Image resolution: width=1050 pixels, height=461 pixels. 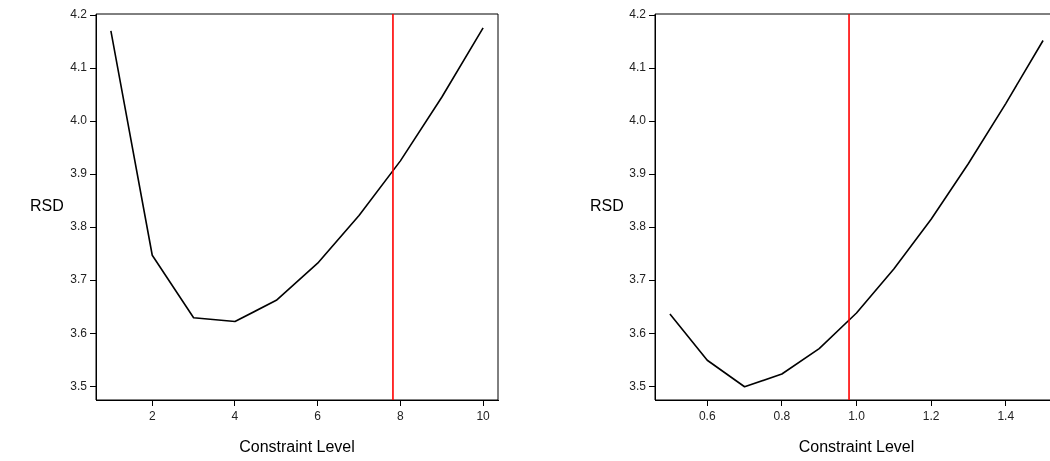 What do you see at coordinates (401, 415) in the screenshot?
I see `x-tick-label: 8` at bounding box center [401, 415].